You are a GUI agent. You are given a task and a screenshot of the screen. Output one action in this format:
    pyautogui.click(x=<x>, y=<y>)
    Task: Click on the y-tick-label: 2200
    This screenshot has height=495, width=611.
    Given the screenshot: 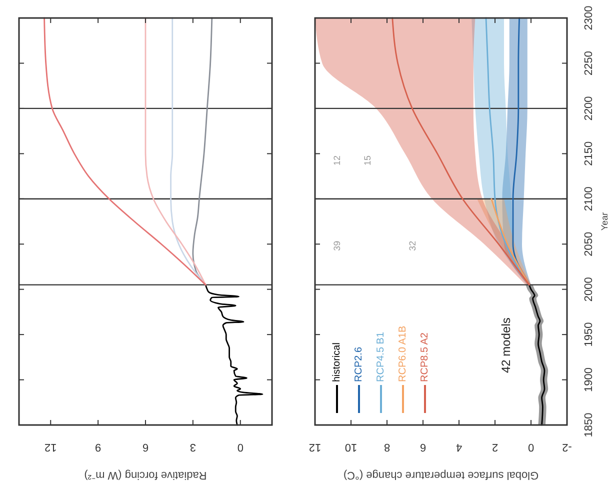 What is the action you would take?
    pyautogui.click(x=588, y=108)
    